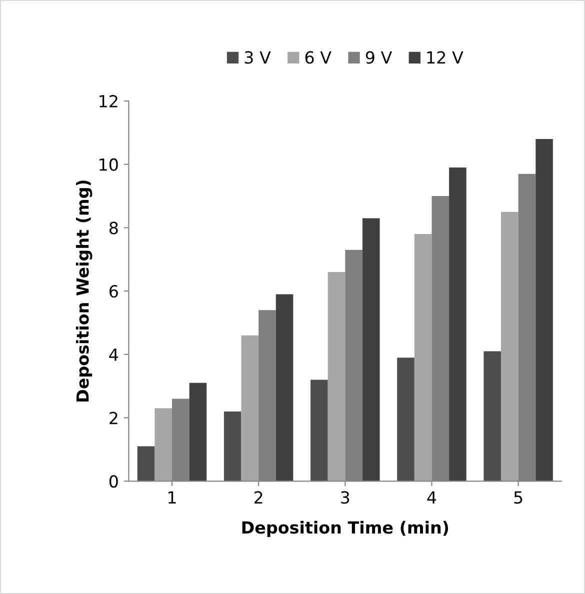 This screenshot has width=585, height=594. I want to click on legend-label: 6 V, so click(318, 57).